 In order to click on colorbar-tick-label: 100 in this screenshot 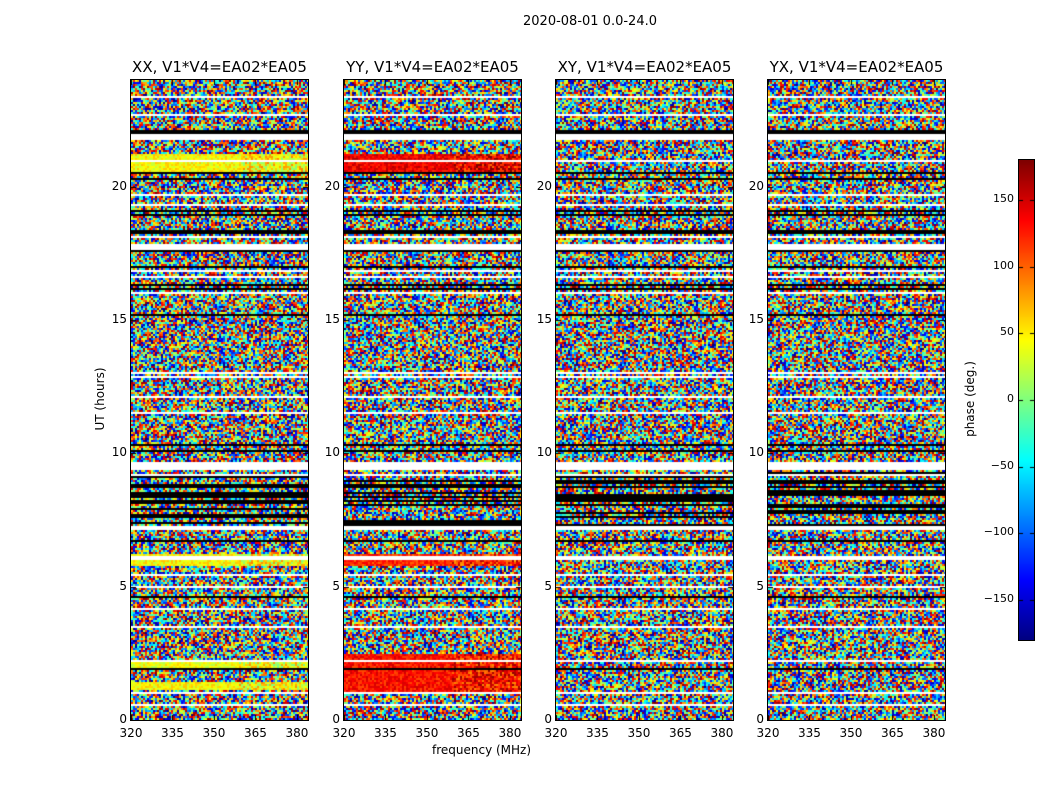, I will do `click(1003, 265)`.